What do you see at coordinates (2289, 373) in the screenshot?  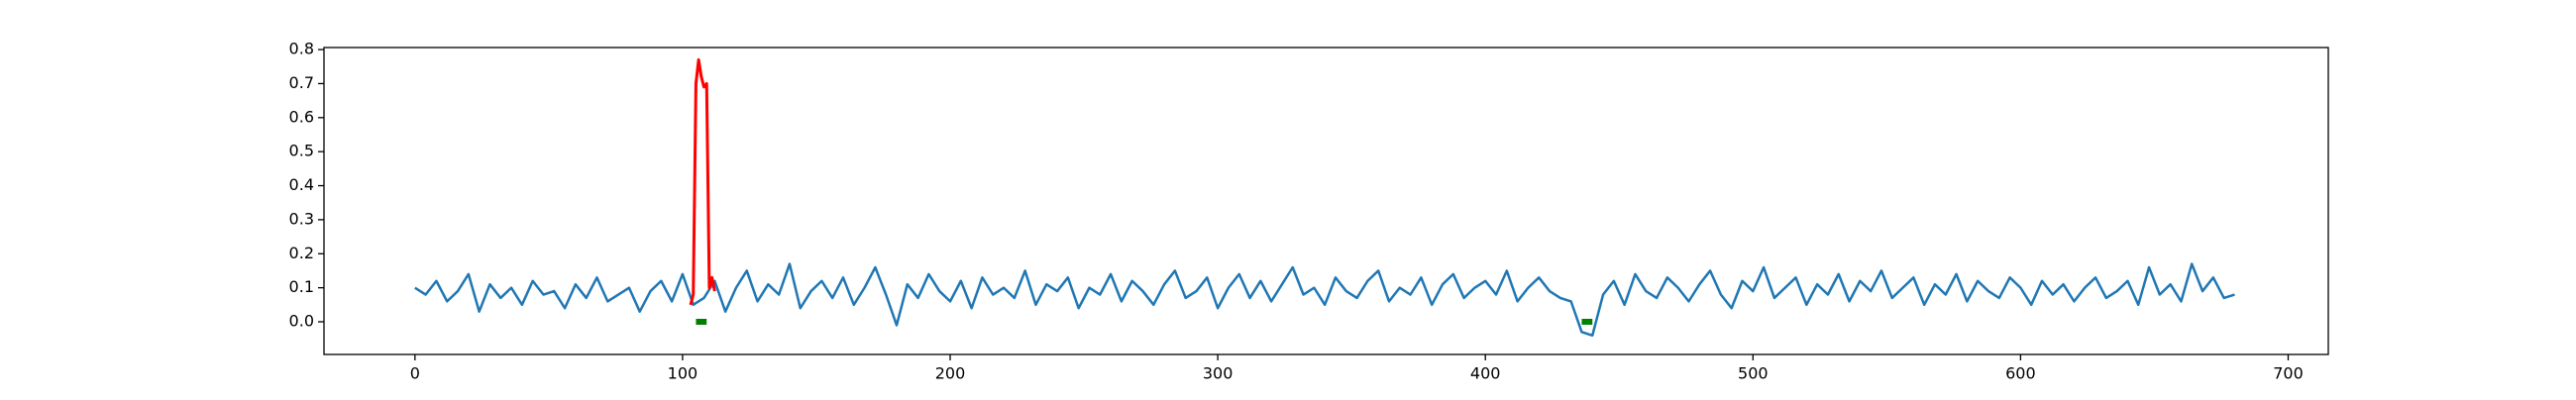 I see `x-tick-label: 700` at bounding box center [2289, 373].